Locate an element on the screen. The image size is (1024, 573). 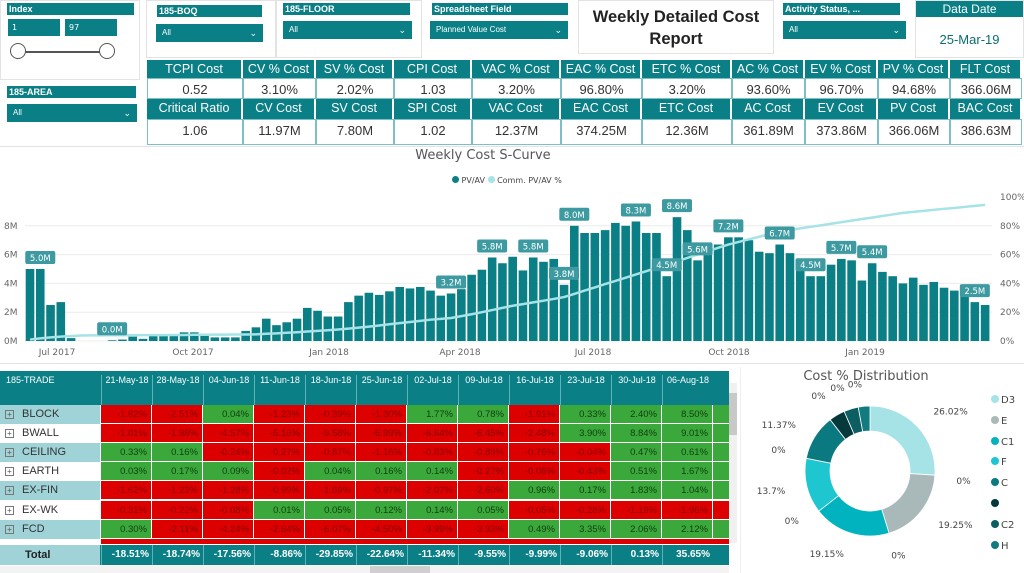
matrix-row-header: + EX-WK is located at coordinates (50, 510).